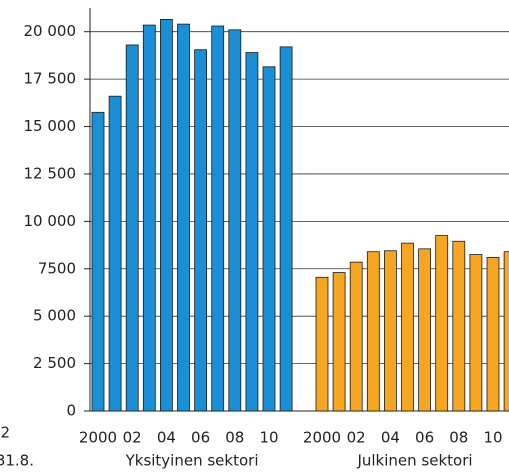 This screenshot has width=509, height=472. I want to click on annotation: 31.8., so click(17, 461).